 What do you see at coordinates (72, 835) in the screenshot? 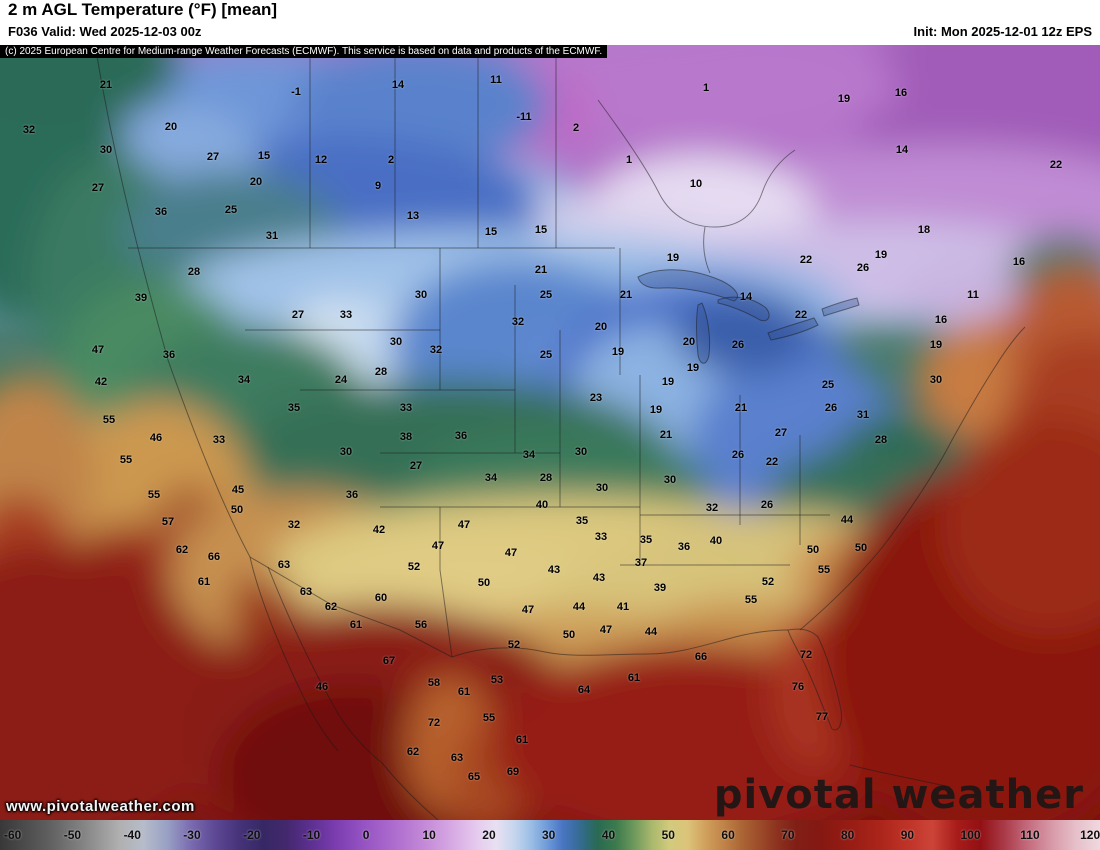
I see `colorbar-tick-label: -50` at bounding box center [72, 835].